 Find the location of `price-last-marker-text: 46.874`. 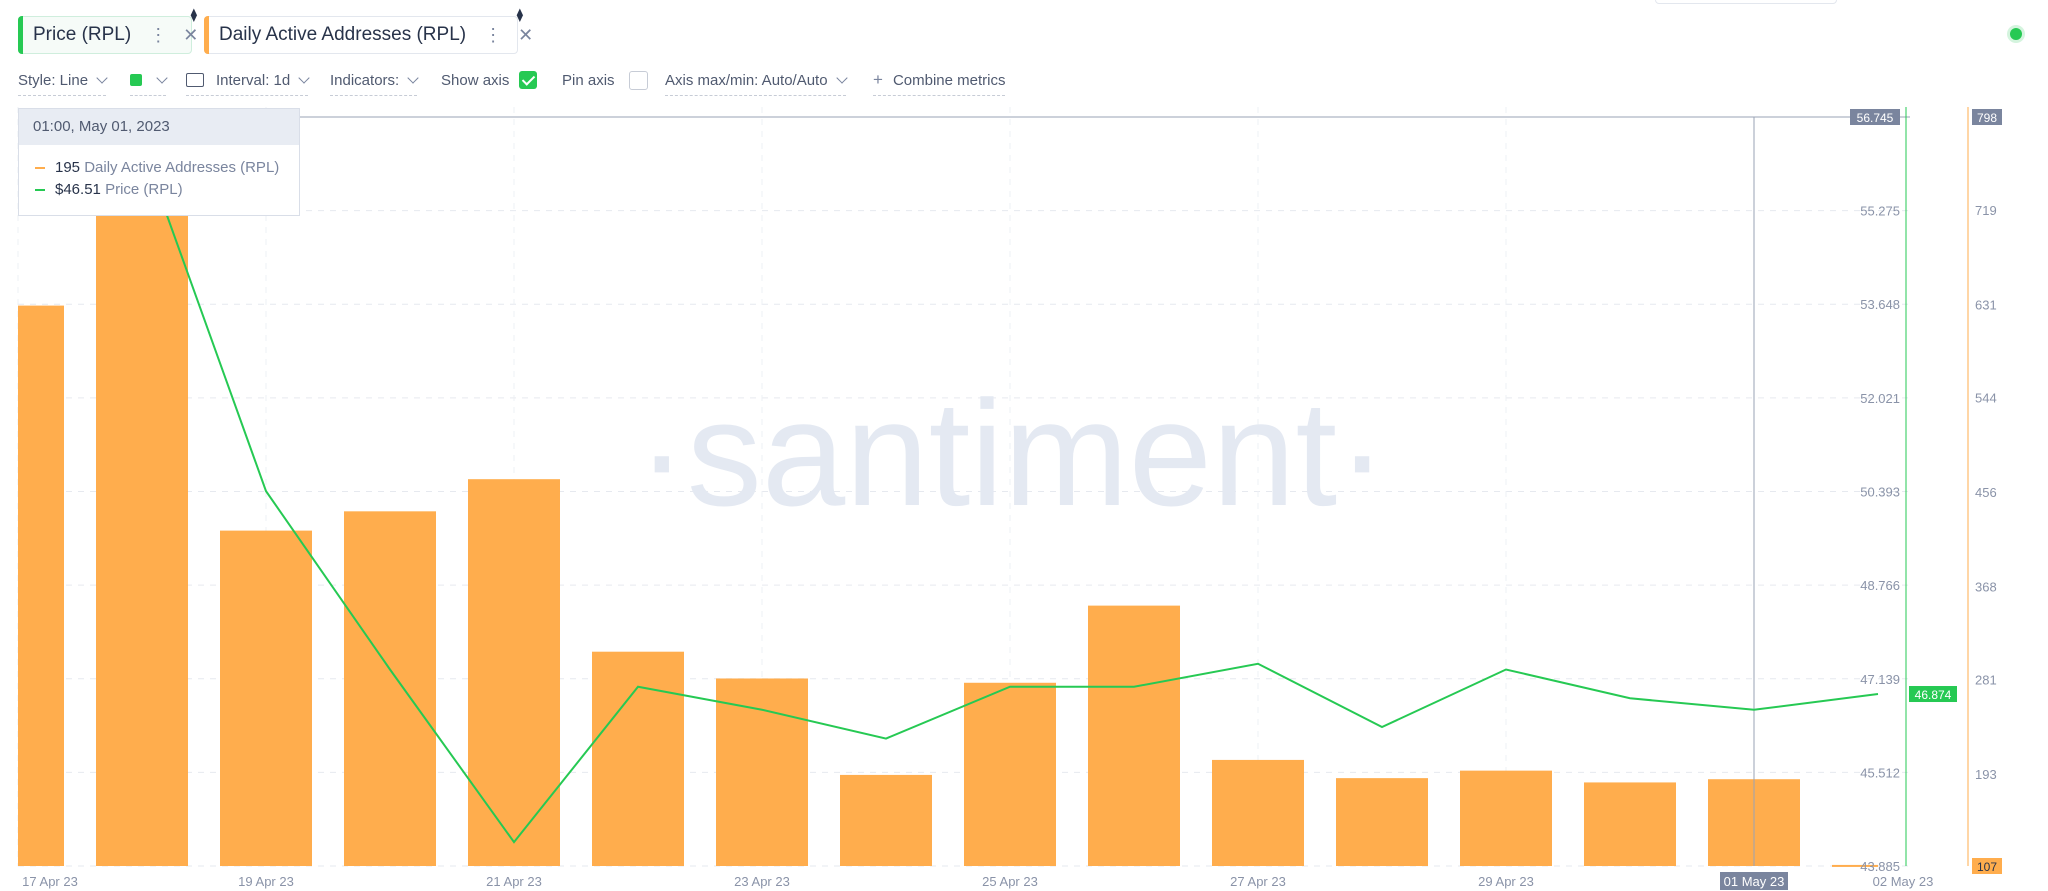

price-last-marker-text: 46.874 is located at coordinates (1933, 695).